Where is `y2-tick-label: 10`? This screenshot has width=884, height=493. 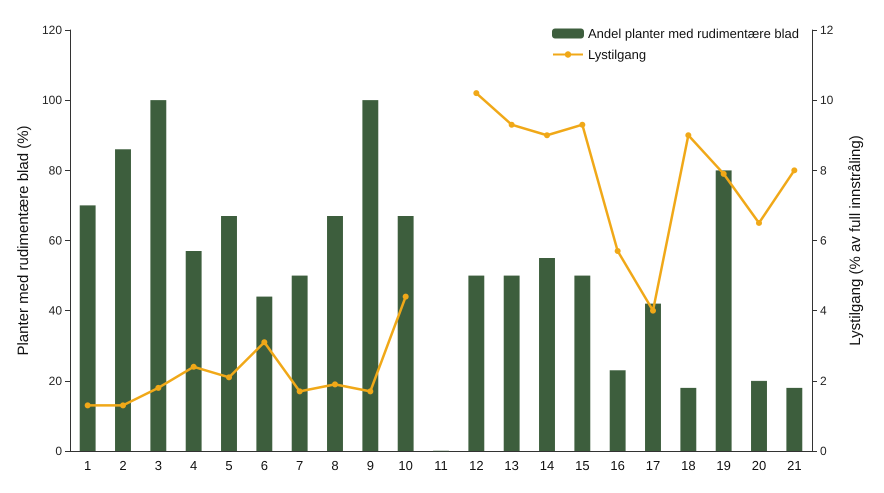 y2-tick-label: 10 is located at coordinates (827, 100).